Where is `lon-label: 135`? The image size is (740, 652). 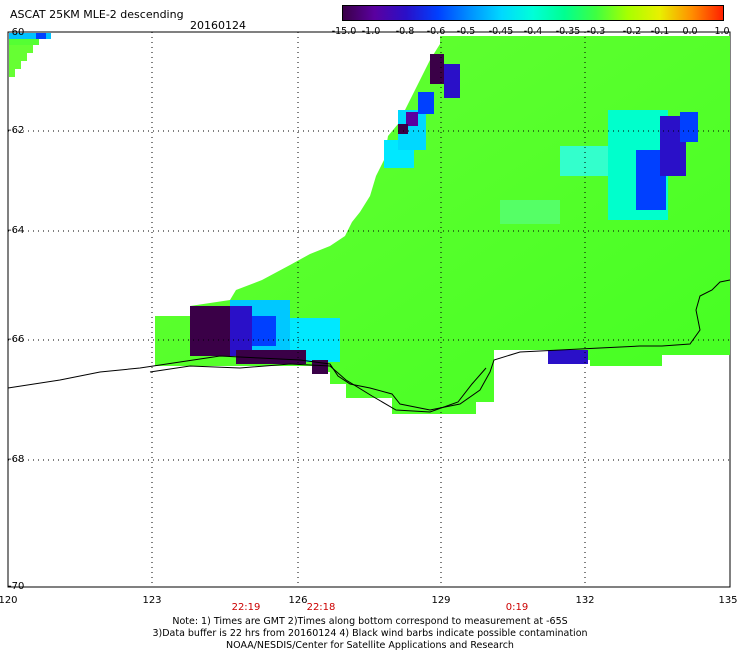 lon-label: 135 is located at coordinates (728, 600).